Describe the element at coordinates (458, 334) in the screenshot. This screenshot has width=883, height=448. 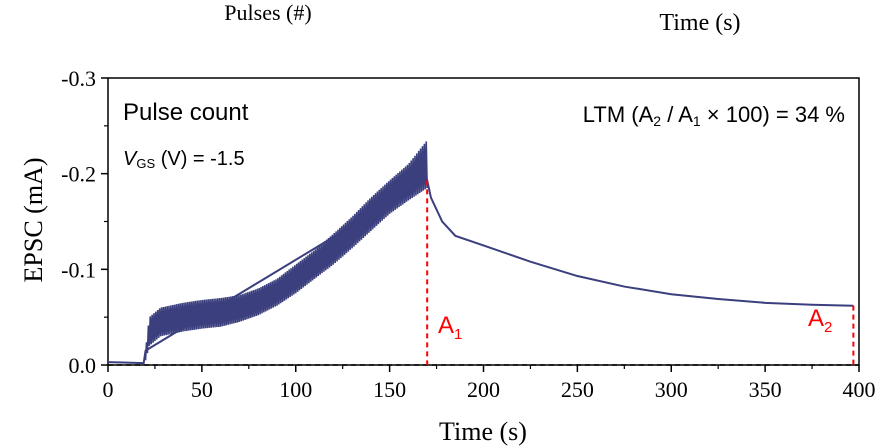
I see `a1-subscript: 1` at that location.